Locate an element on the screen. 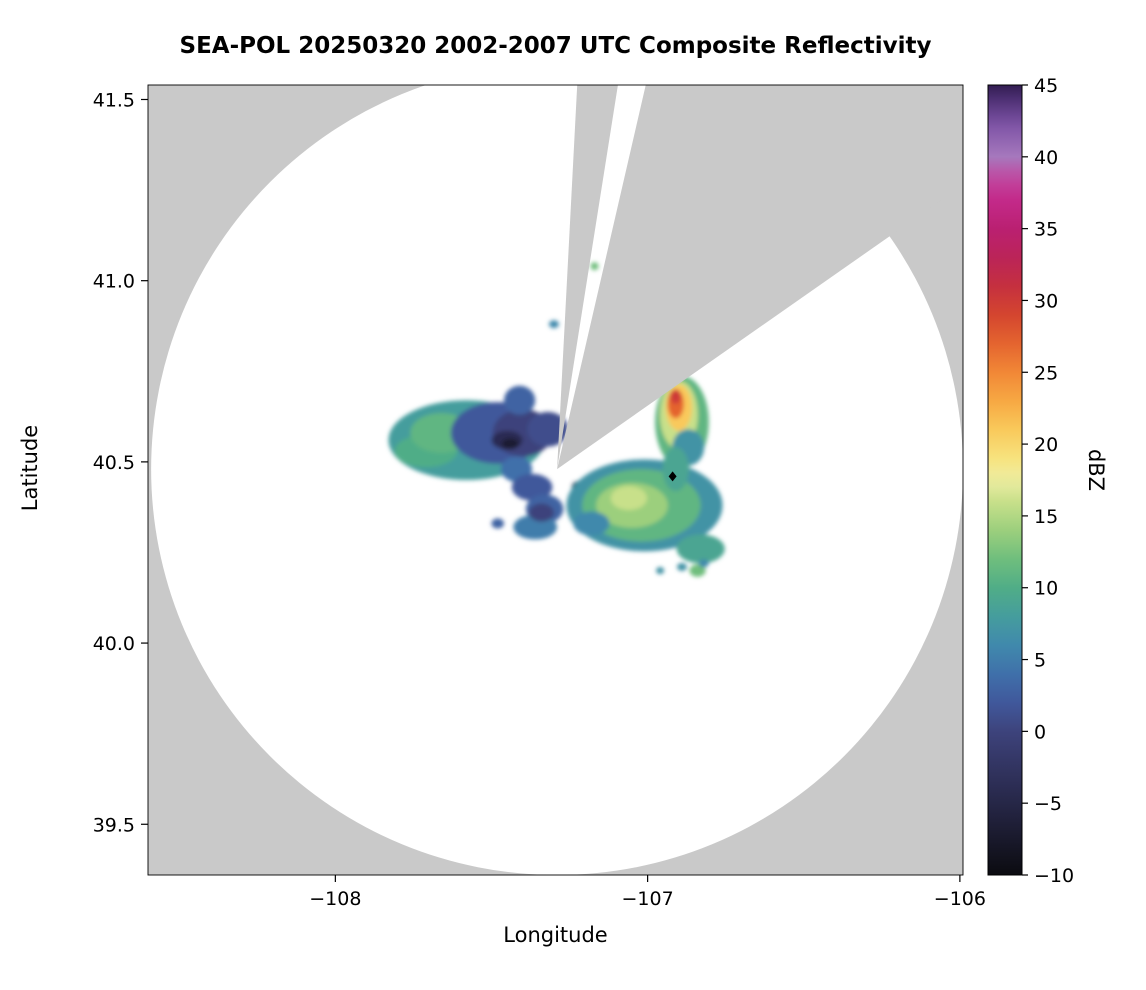 This screenshot has height=990, width=1146. colorbar-tick-label: 0 is located at coordinates (1040, 732).